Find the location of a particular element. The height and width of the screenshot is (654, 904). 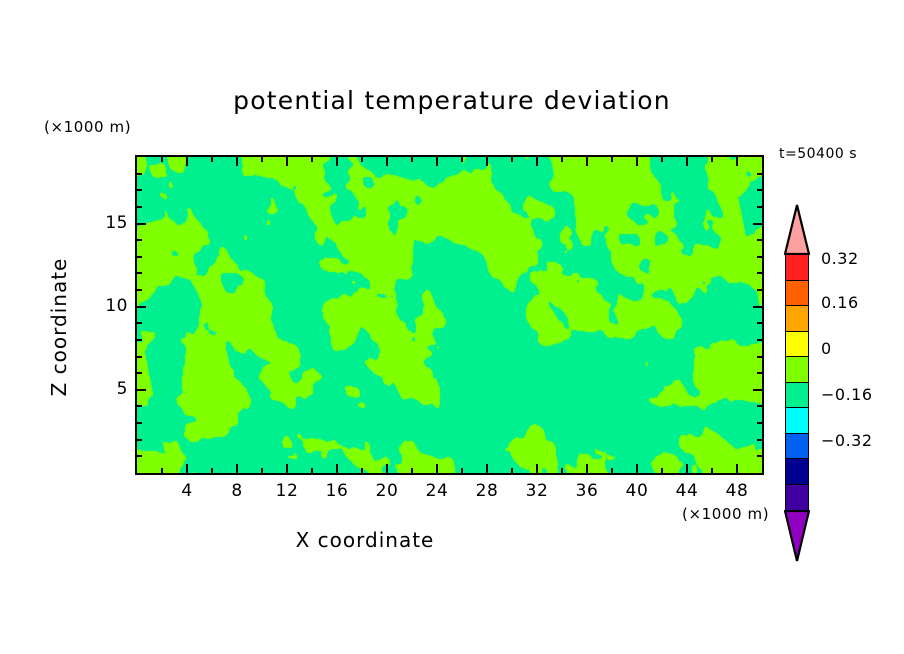

x-tick-label: 36 is located at coordinates (587, 491).